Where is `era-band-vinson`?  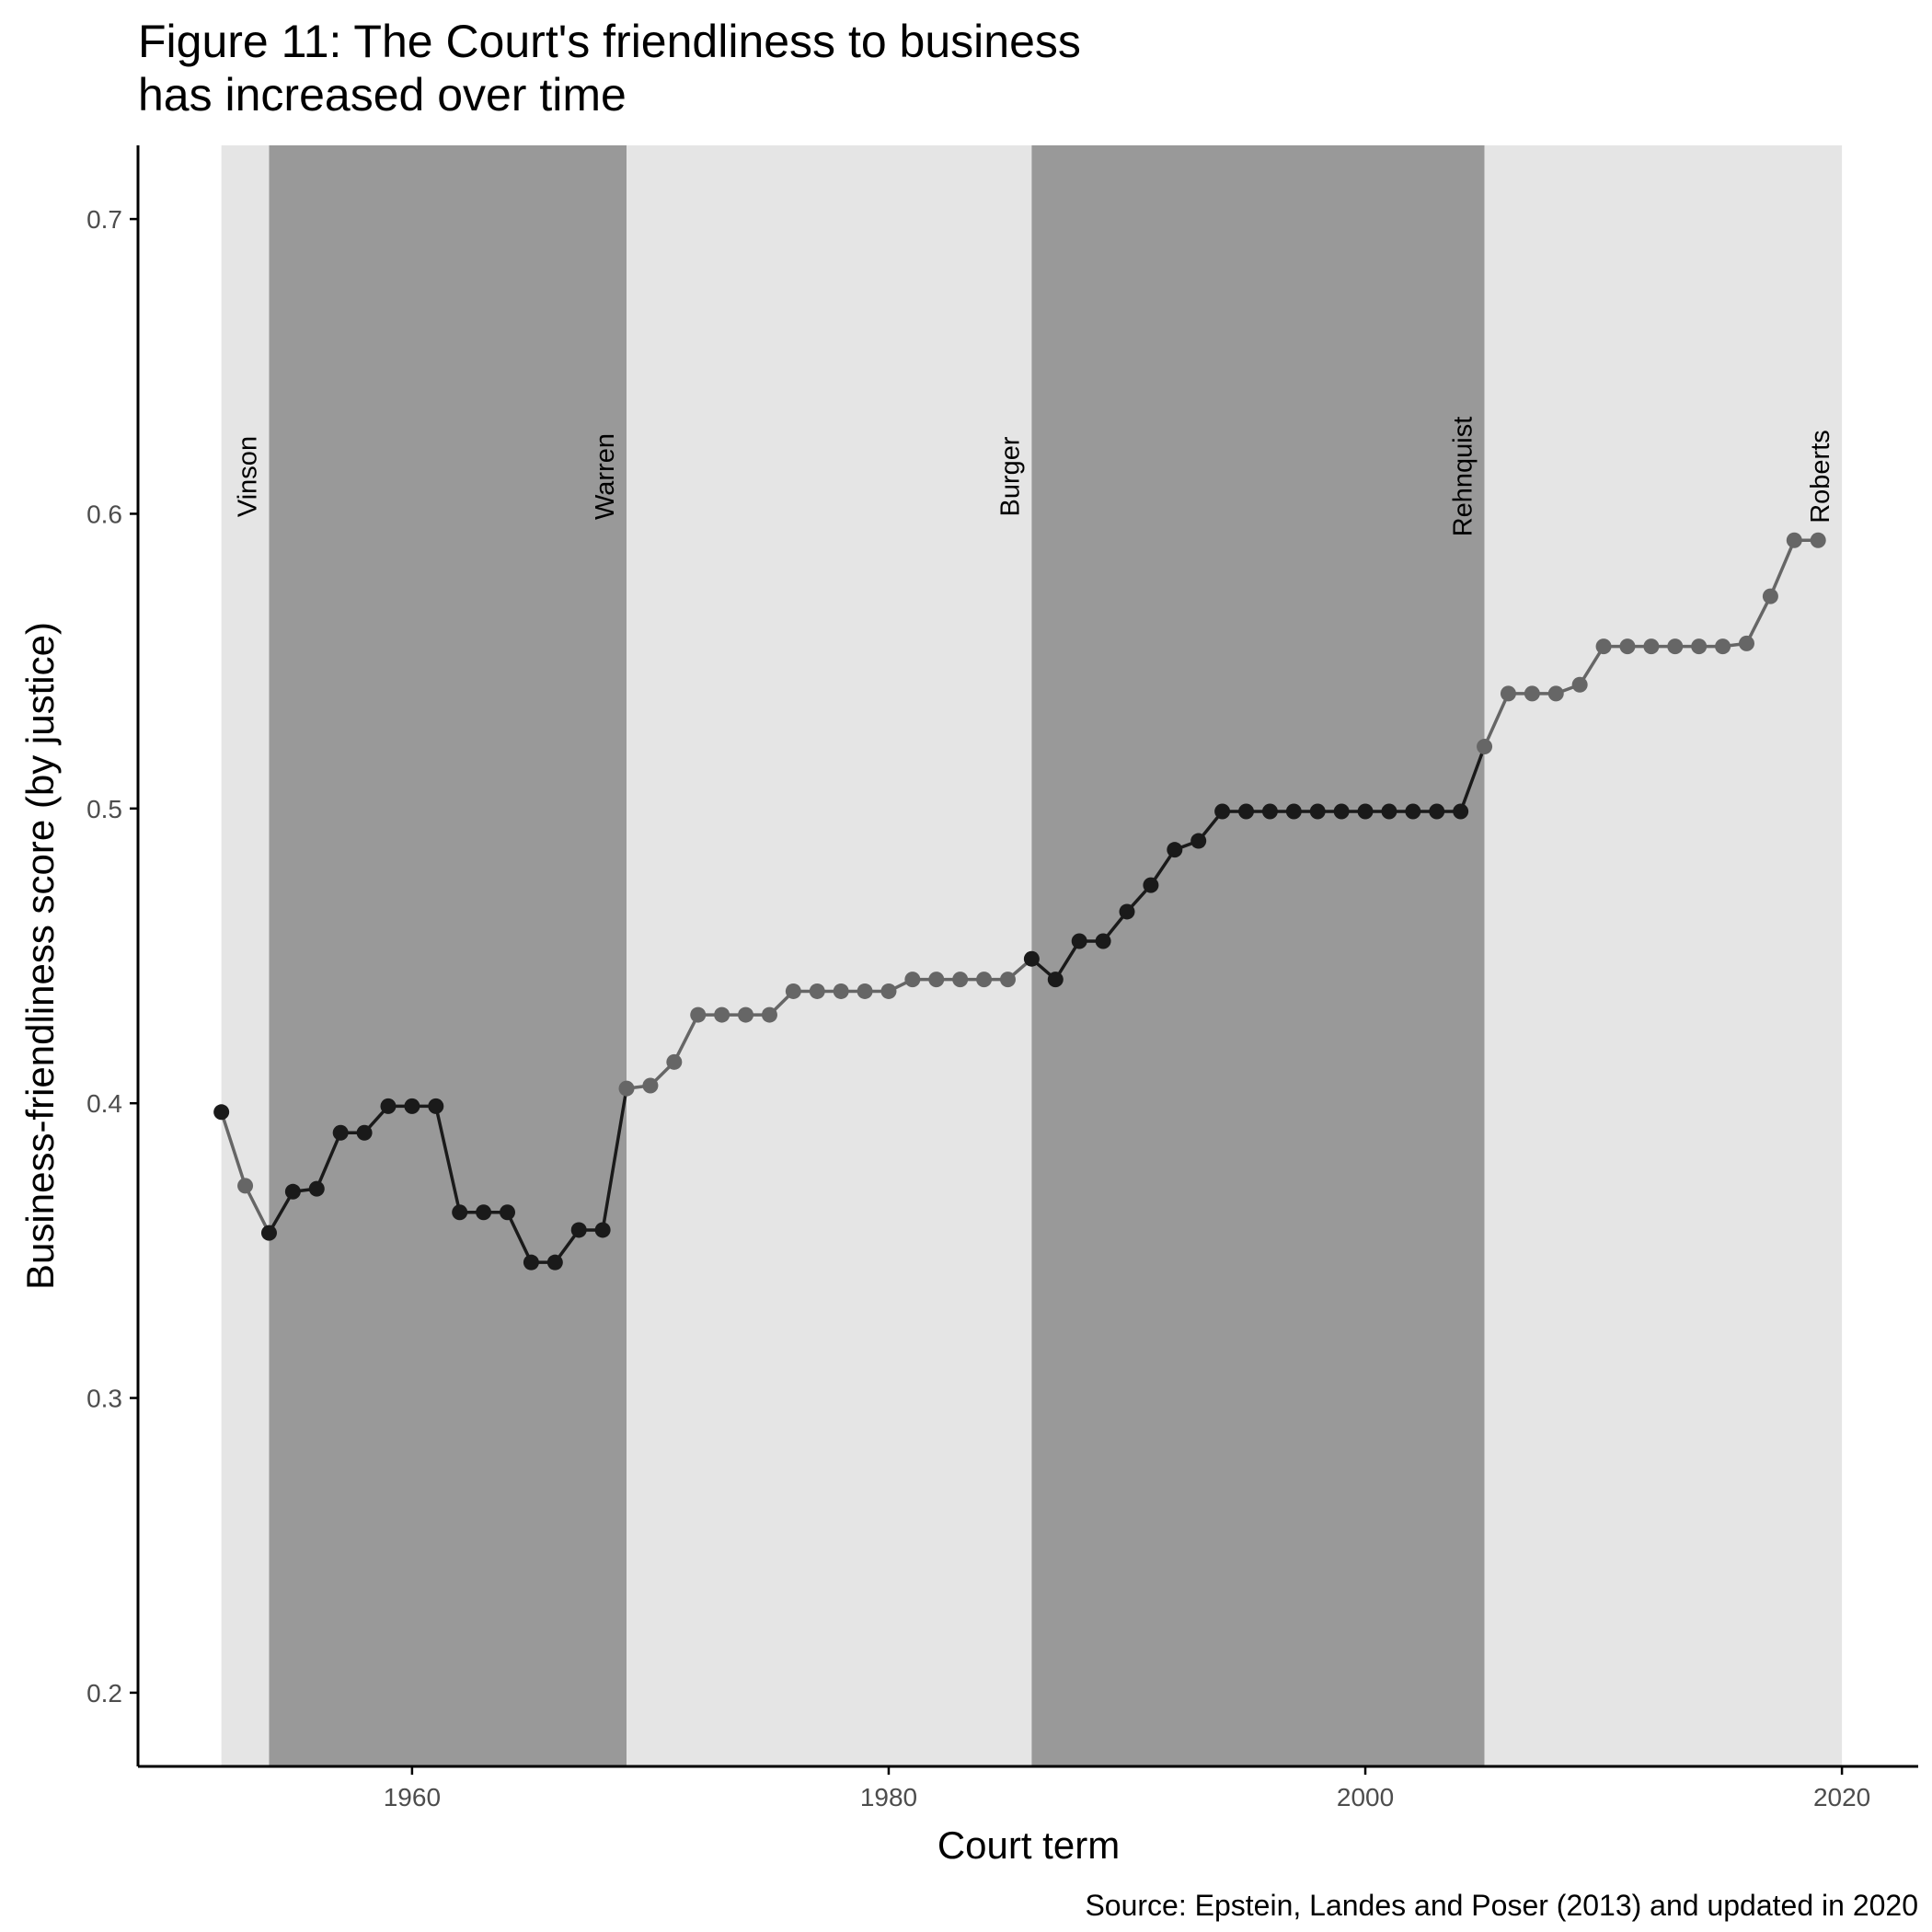 era-band-vinson is located at coordinates (245, 955).